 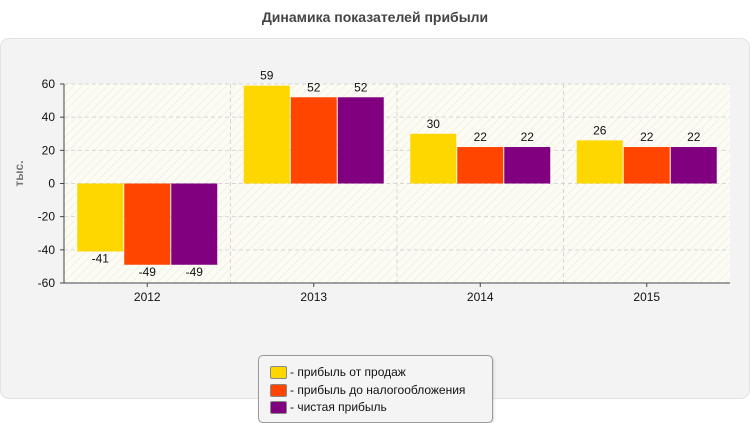 What do you see at coordinates (47, 283) in the screenshot?
I see `y-tick-label: -60` at bounding box center [47, 283].